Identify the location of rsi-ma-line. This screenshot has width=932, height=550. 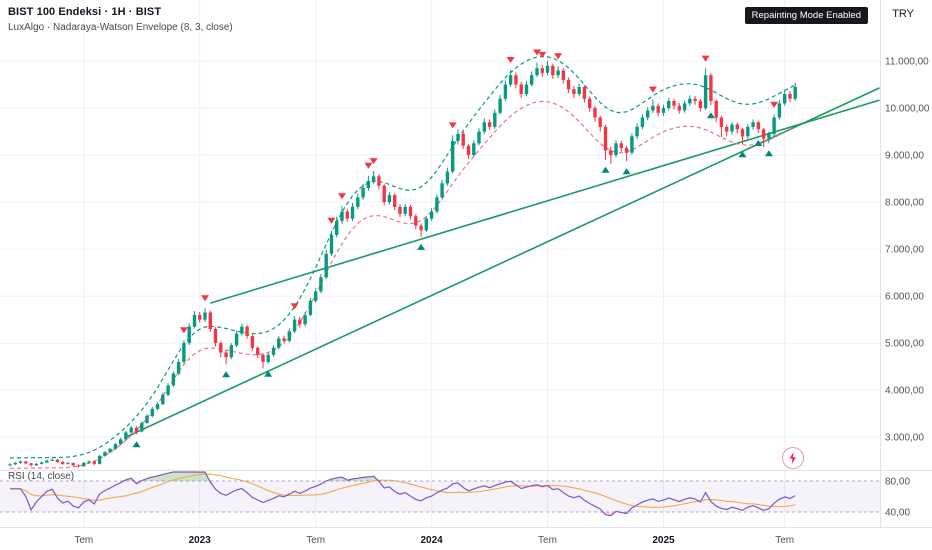
(403, 490).